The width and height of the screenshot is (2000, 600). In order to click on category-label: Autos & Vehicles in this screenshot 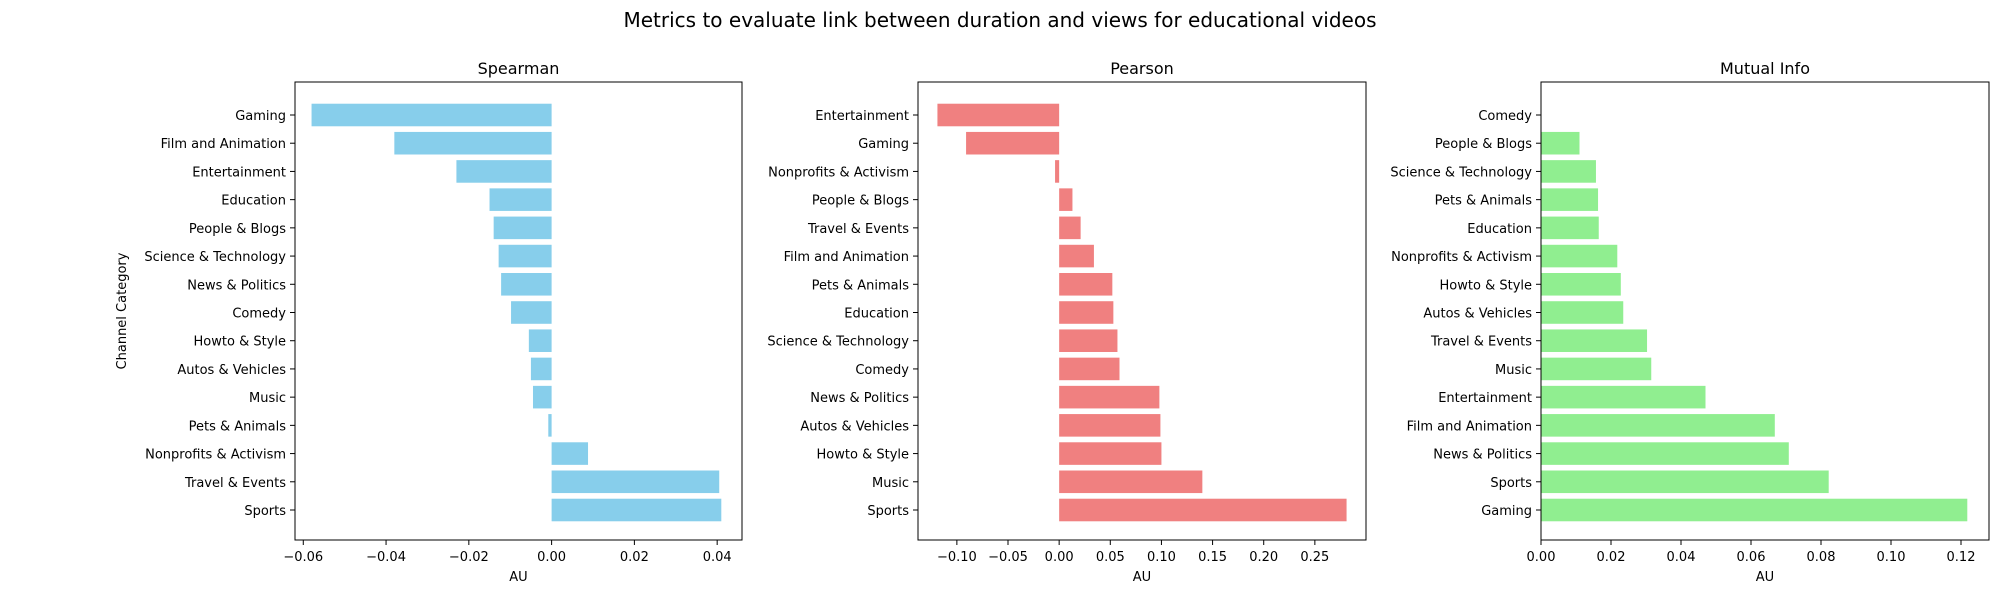, I will do `click(231, 370)`.